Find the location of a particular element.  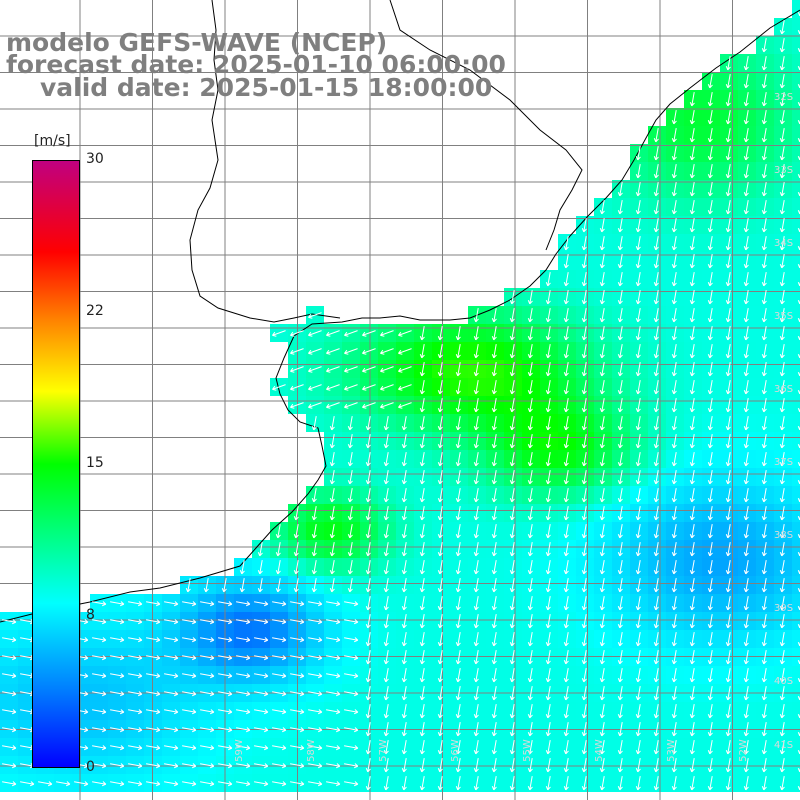

colorbar-tick-0: 0 is located at coordinates (90, 767).